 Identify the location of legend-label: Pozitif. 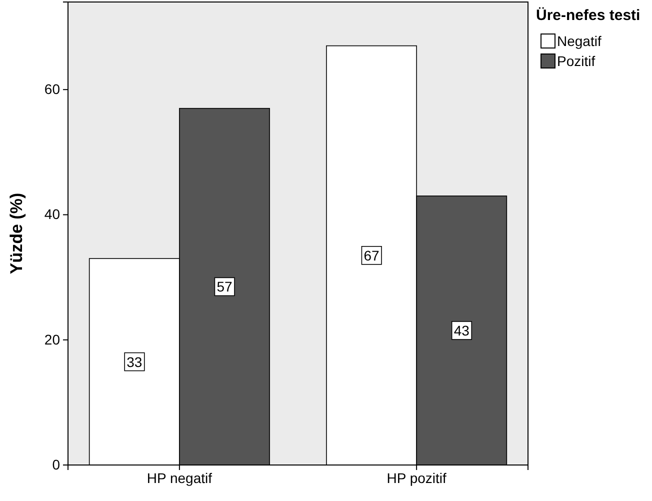
(576, 61).